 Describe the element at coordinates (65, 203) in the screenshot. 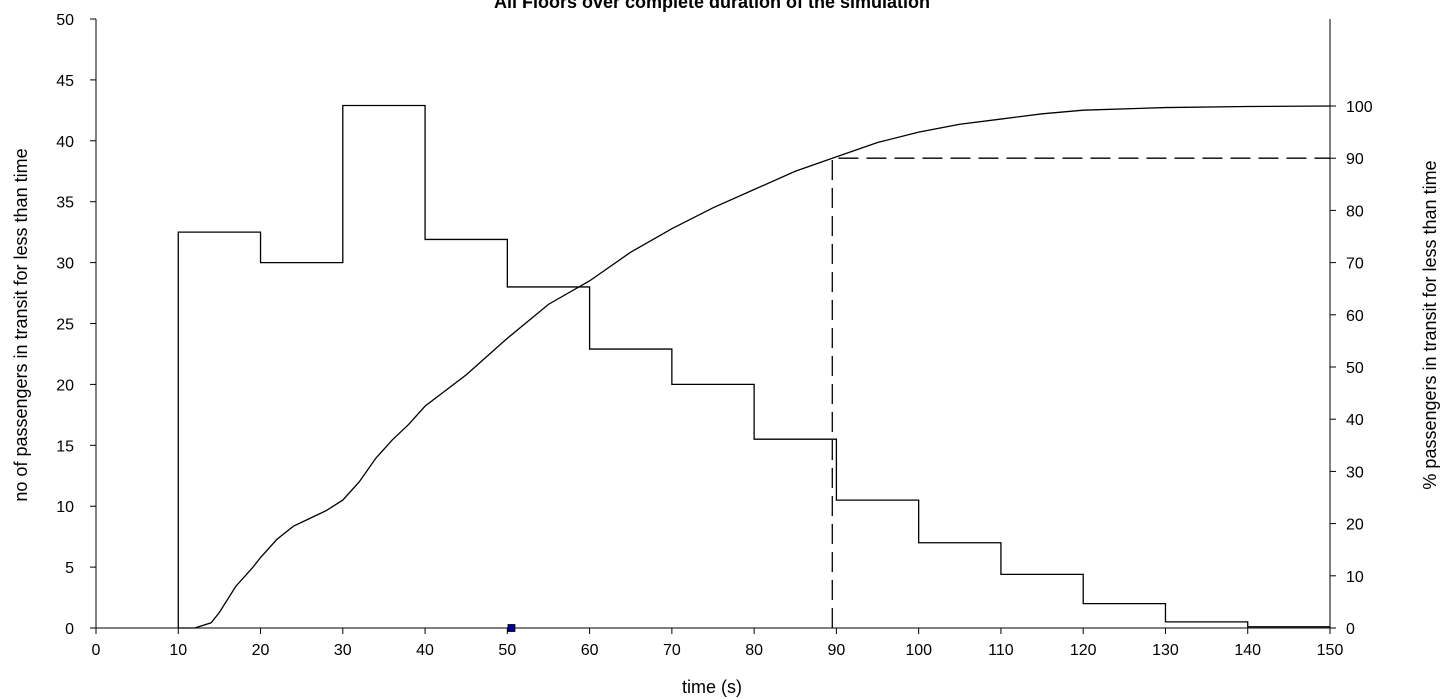

I see `y-left-tick-label: 35` at that location.